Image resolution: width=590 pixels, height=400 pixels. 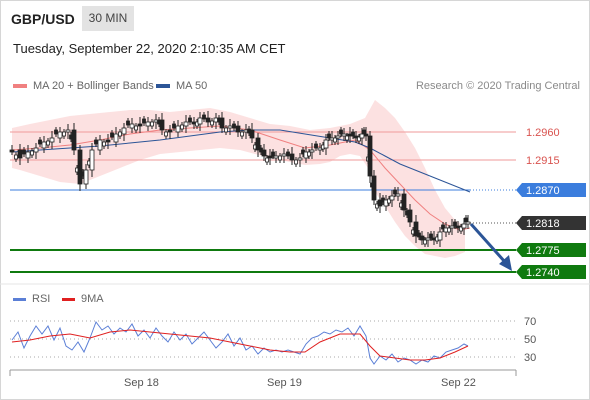 What do you see at coordinates (543, 251) in the screenshot?
I see `s1-label: 1.2775` at bounding box center [543, 251].